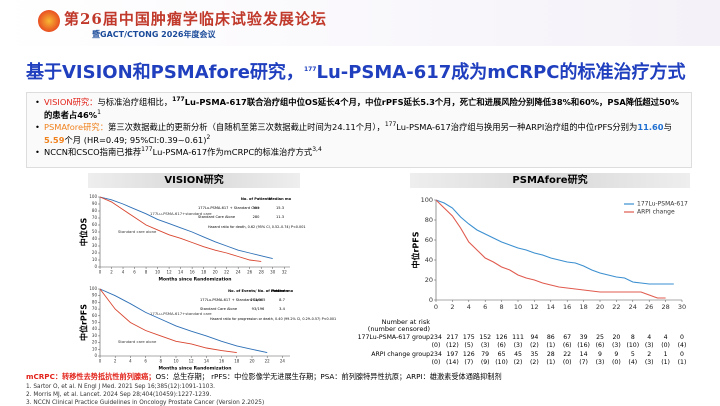  Describe the element at coordinates (452, 345) in the screenshot. I see `at-risk-censored: (12)` at that location.